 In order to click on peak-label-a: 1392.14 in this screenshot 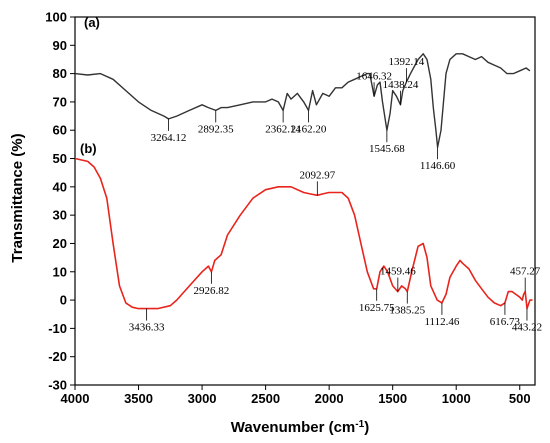, I will do `click(407, 62)`.